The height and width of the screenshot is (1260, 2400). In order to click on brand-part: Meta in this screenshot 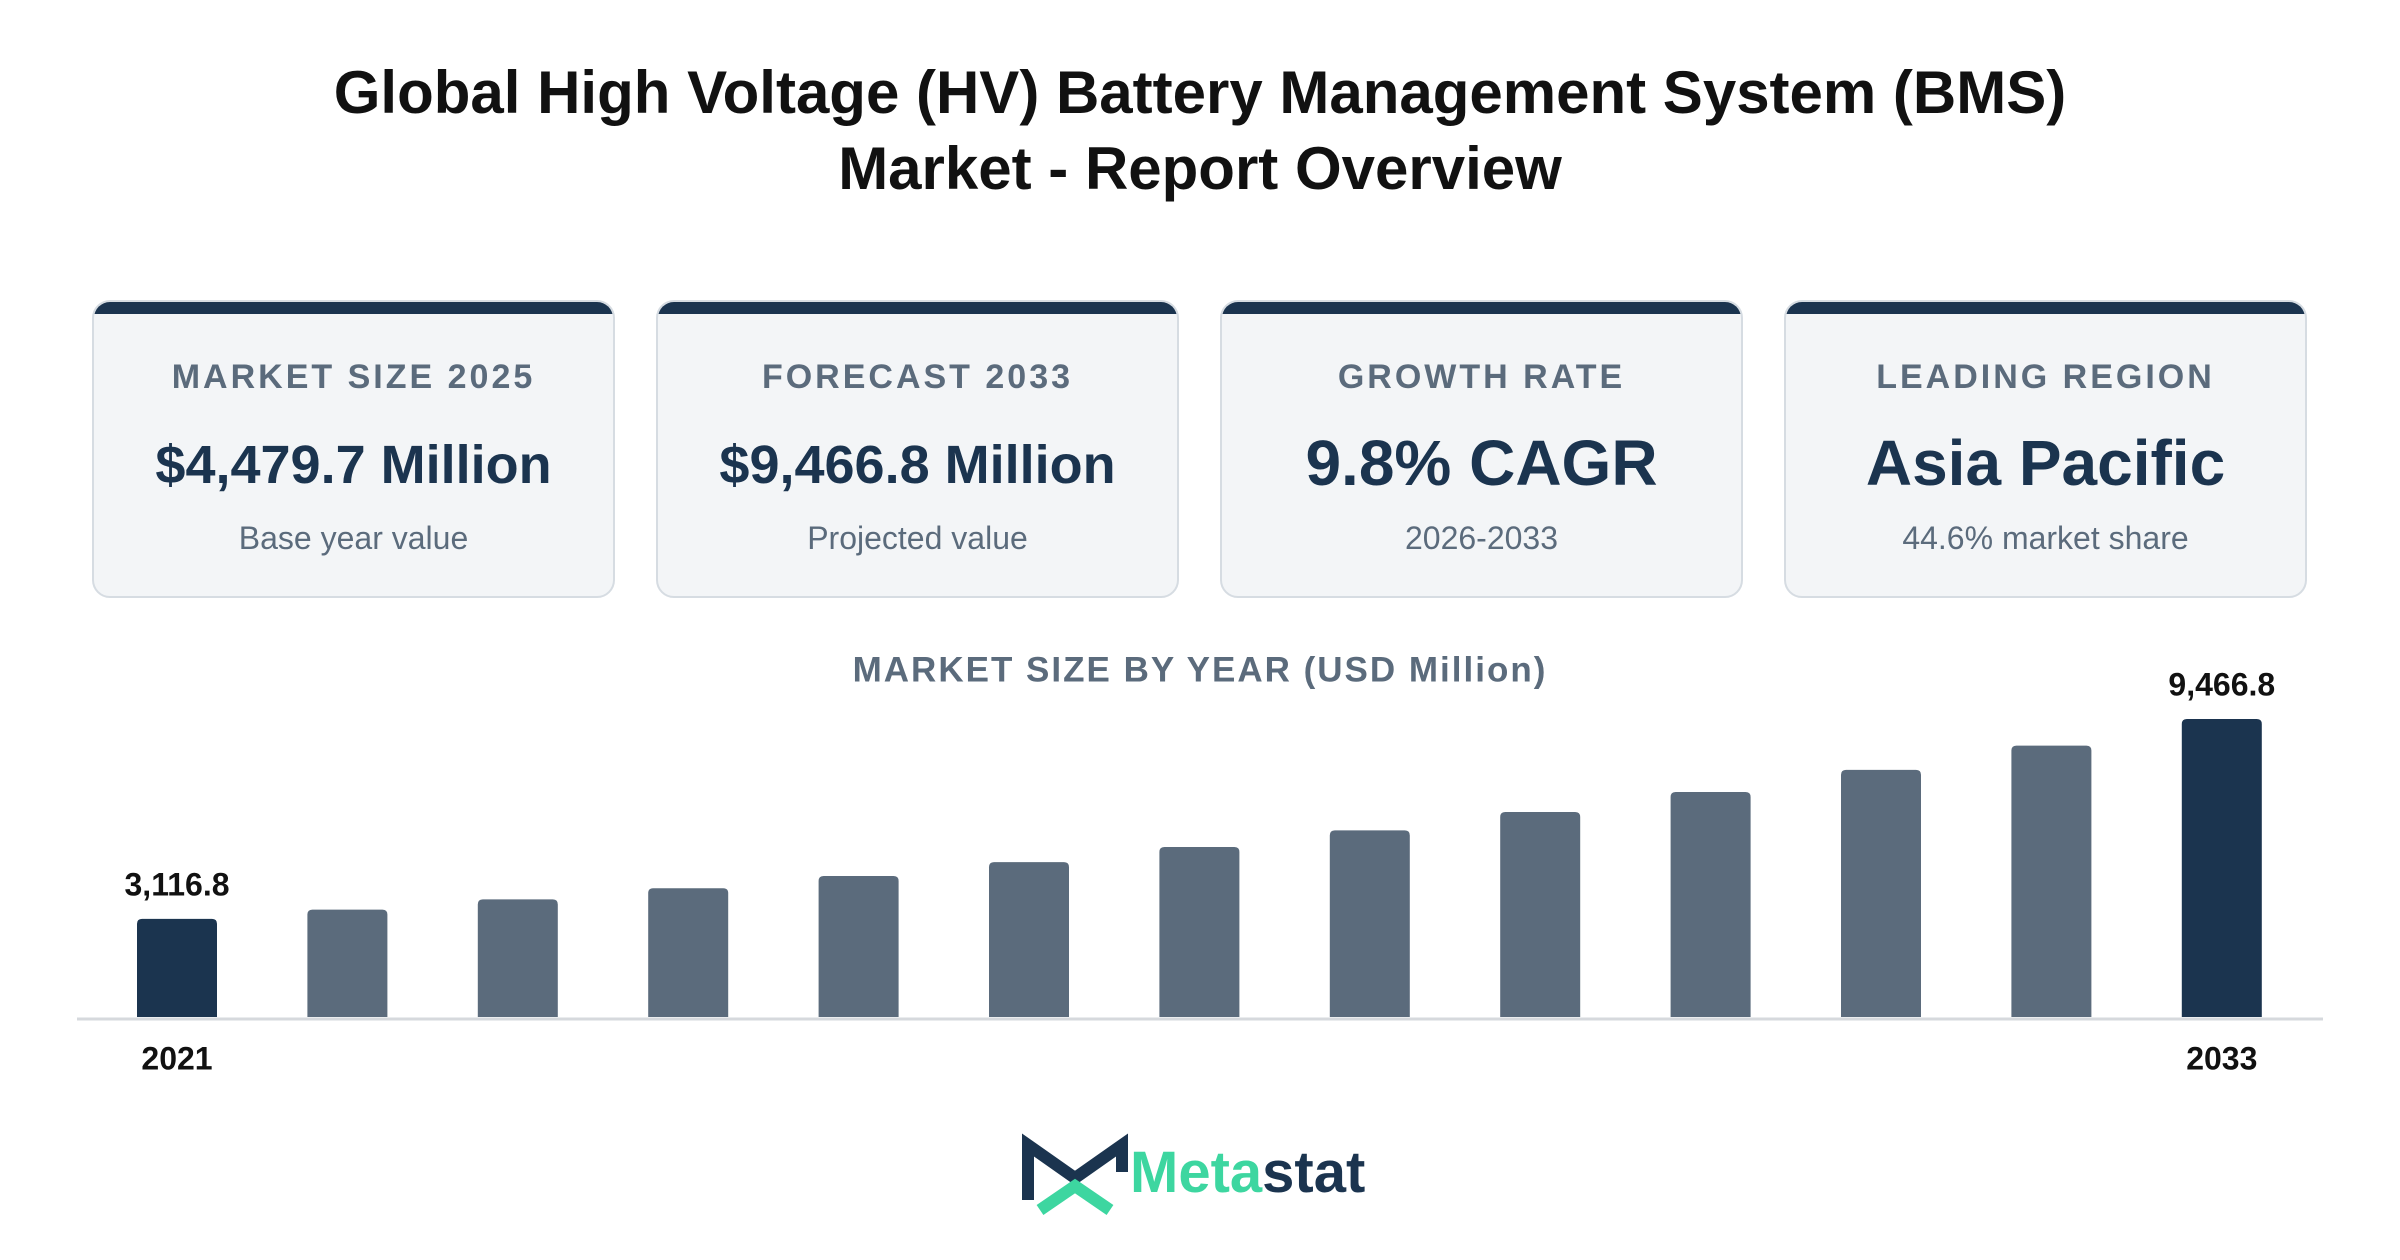, I will do `click(1196, 1172)`.